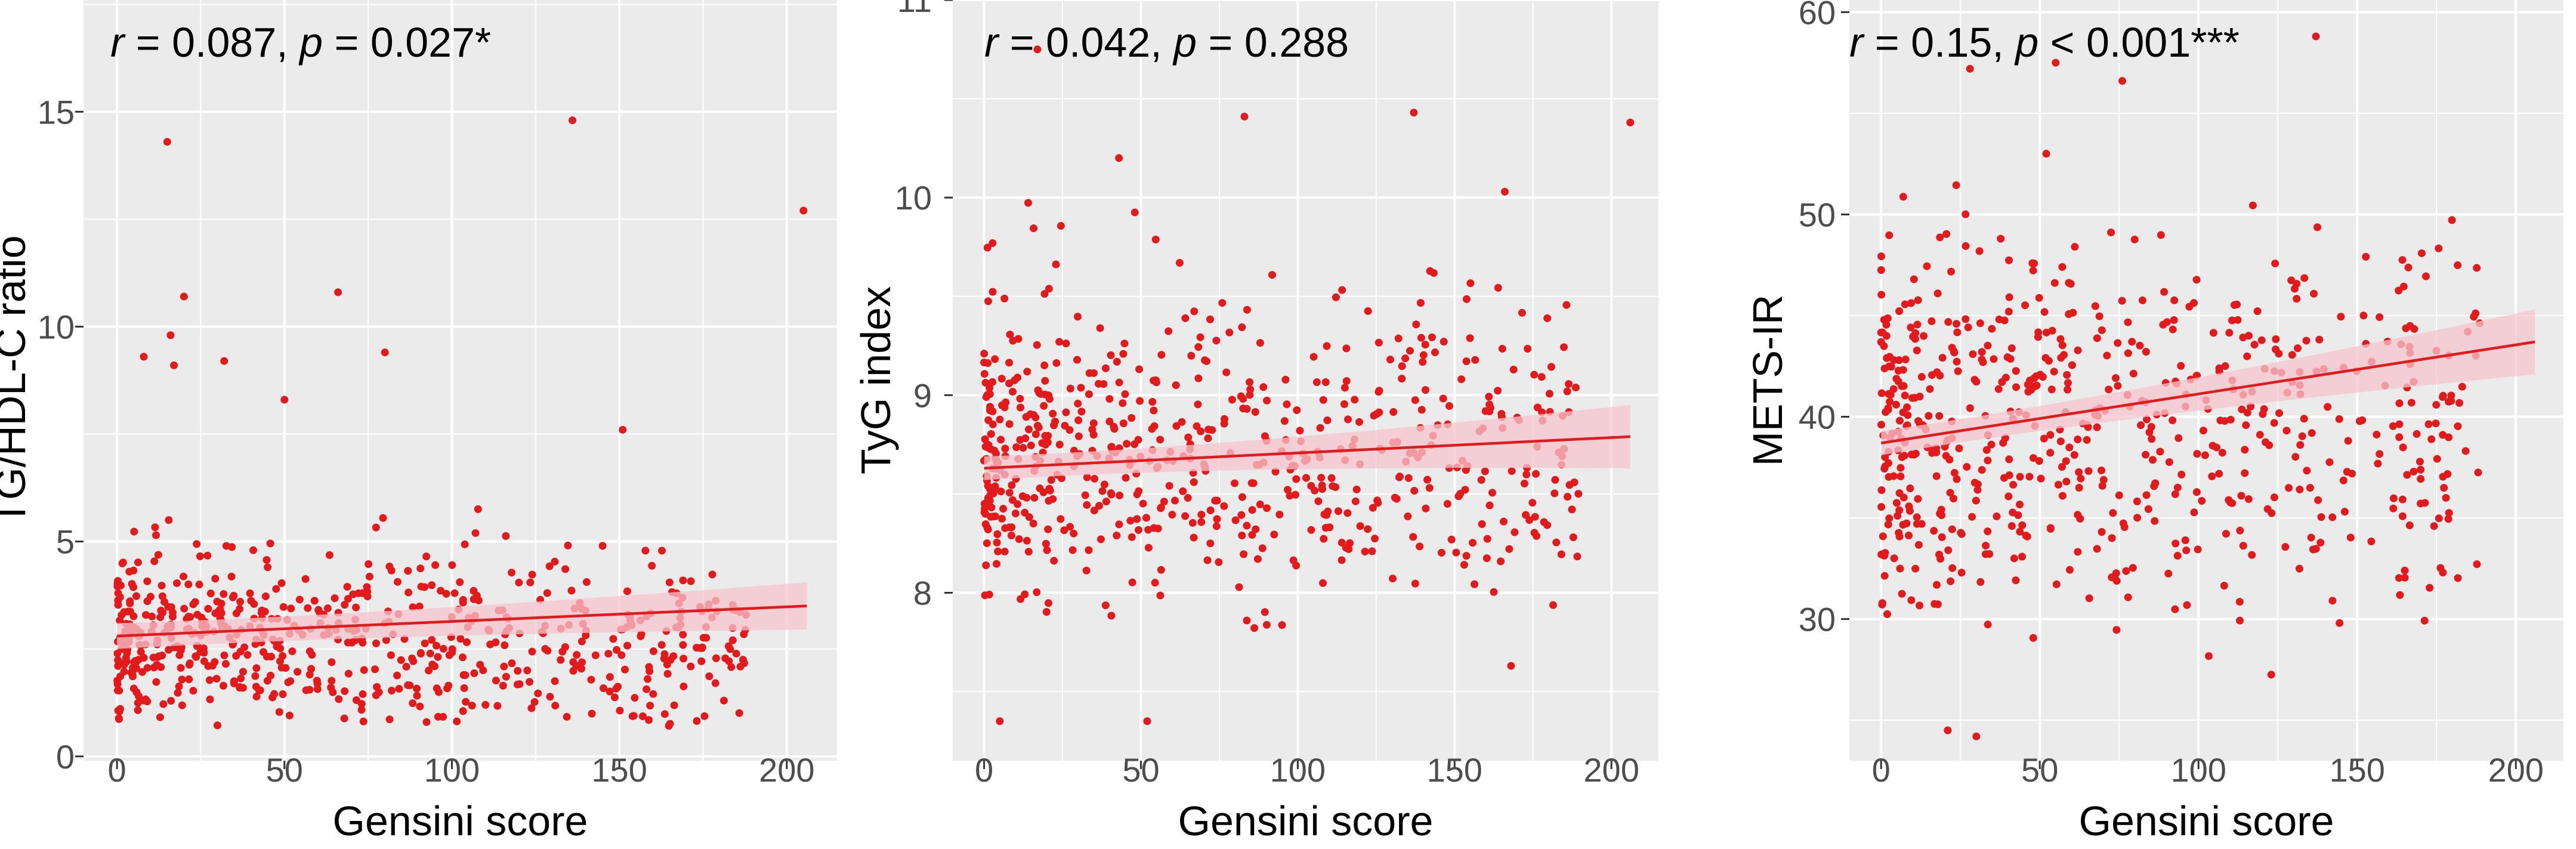 The width and height of the screenshot is (2576, 849). I want to click on p-value: = 0.027*, so click(407, 42).